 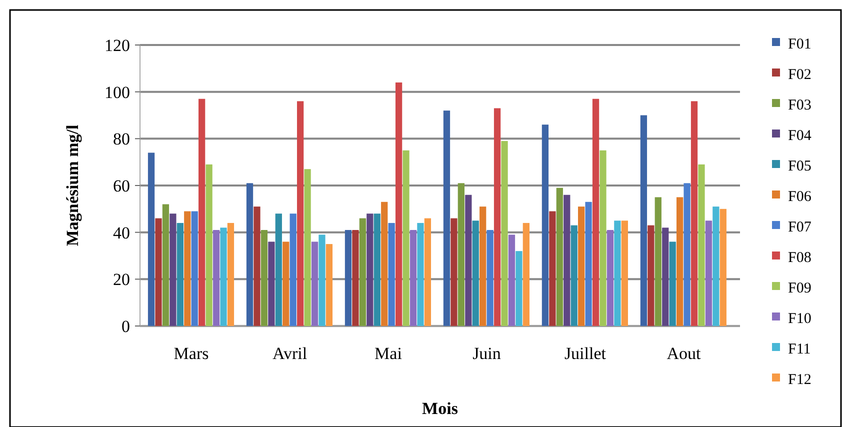 I want to click on y-tick-label: 60, so click(x=121, y=186).